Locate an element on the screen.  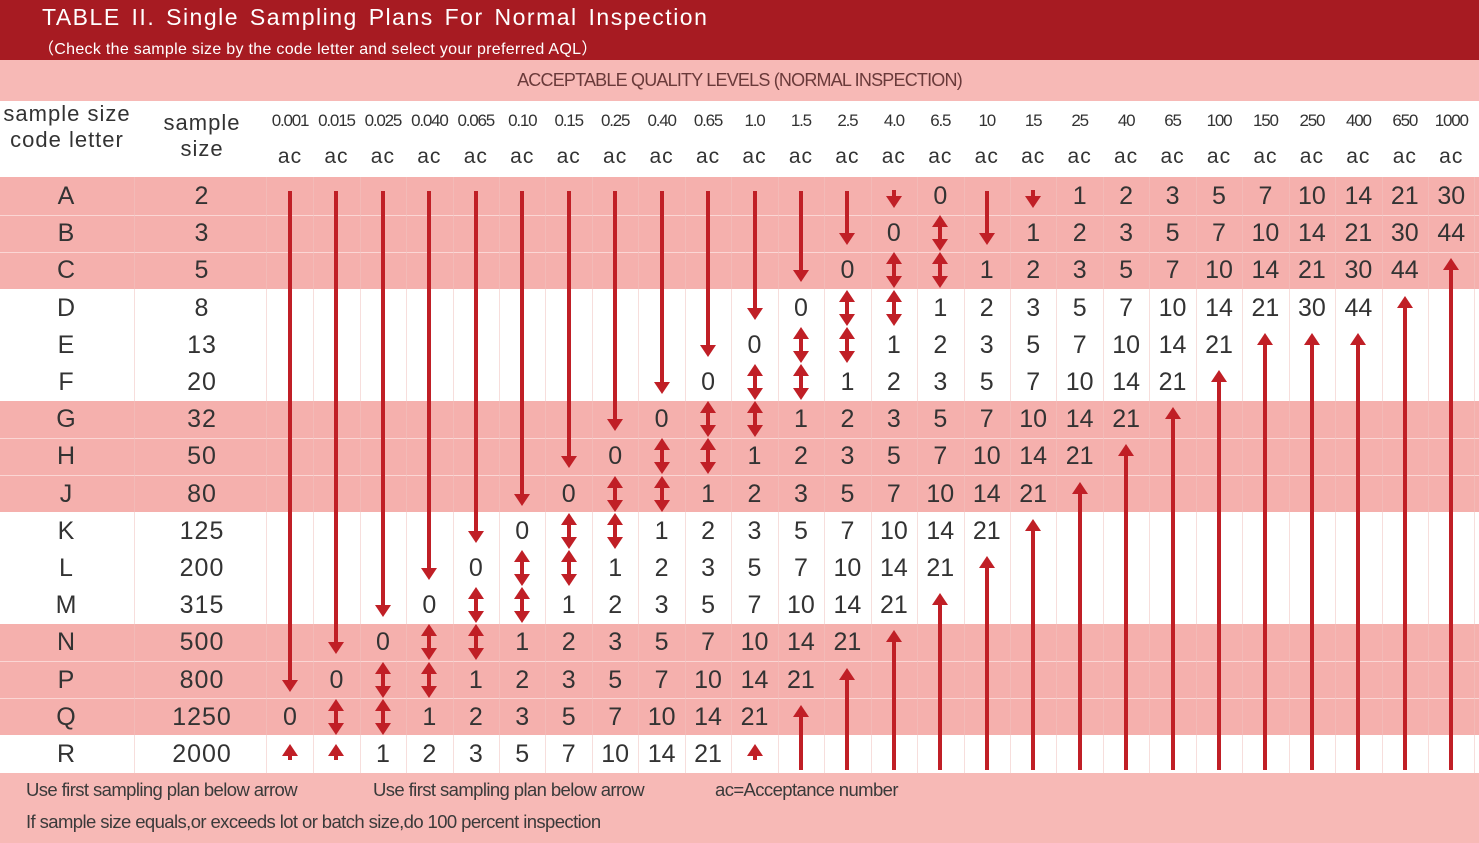
sample-size: 50 is located at coordinates (202, 456).